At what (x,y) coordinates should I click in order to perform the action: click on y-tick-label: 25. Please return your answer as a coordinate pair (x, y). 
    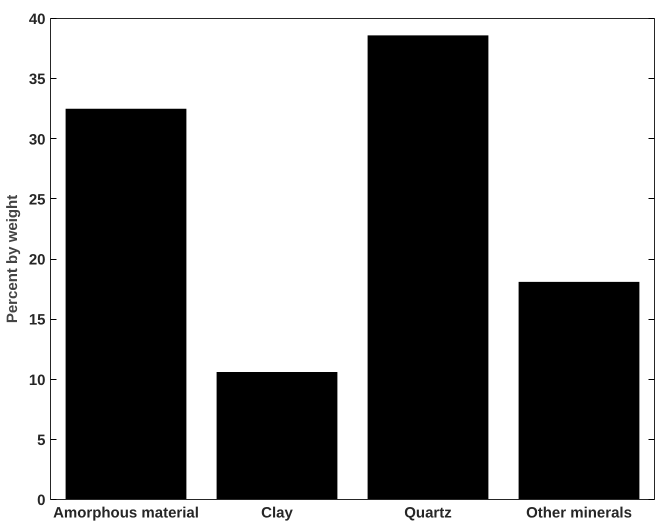
    Looking at the image, I should click on (37, 199).